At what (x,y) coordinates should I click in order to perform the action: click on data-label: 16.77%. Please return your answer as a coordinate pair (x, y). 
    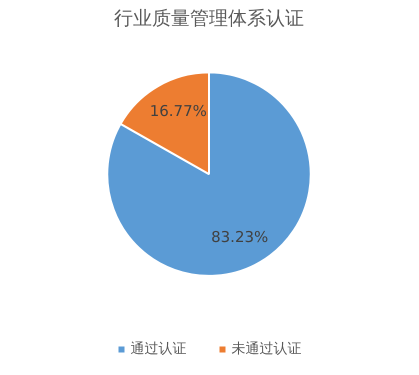
    Looking at the image, I should click on (178, 111).